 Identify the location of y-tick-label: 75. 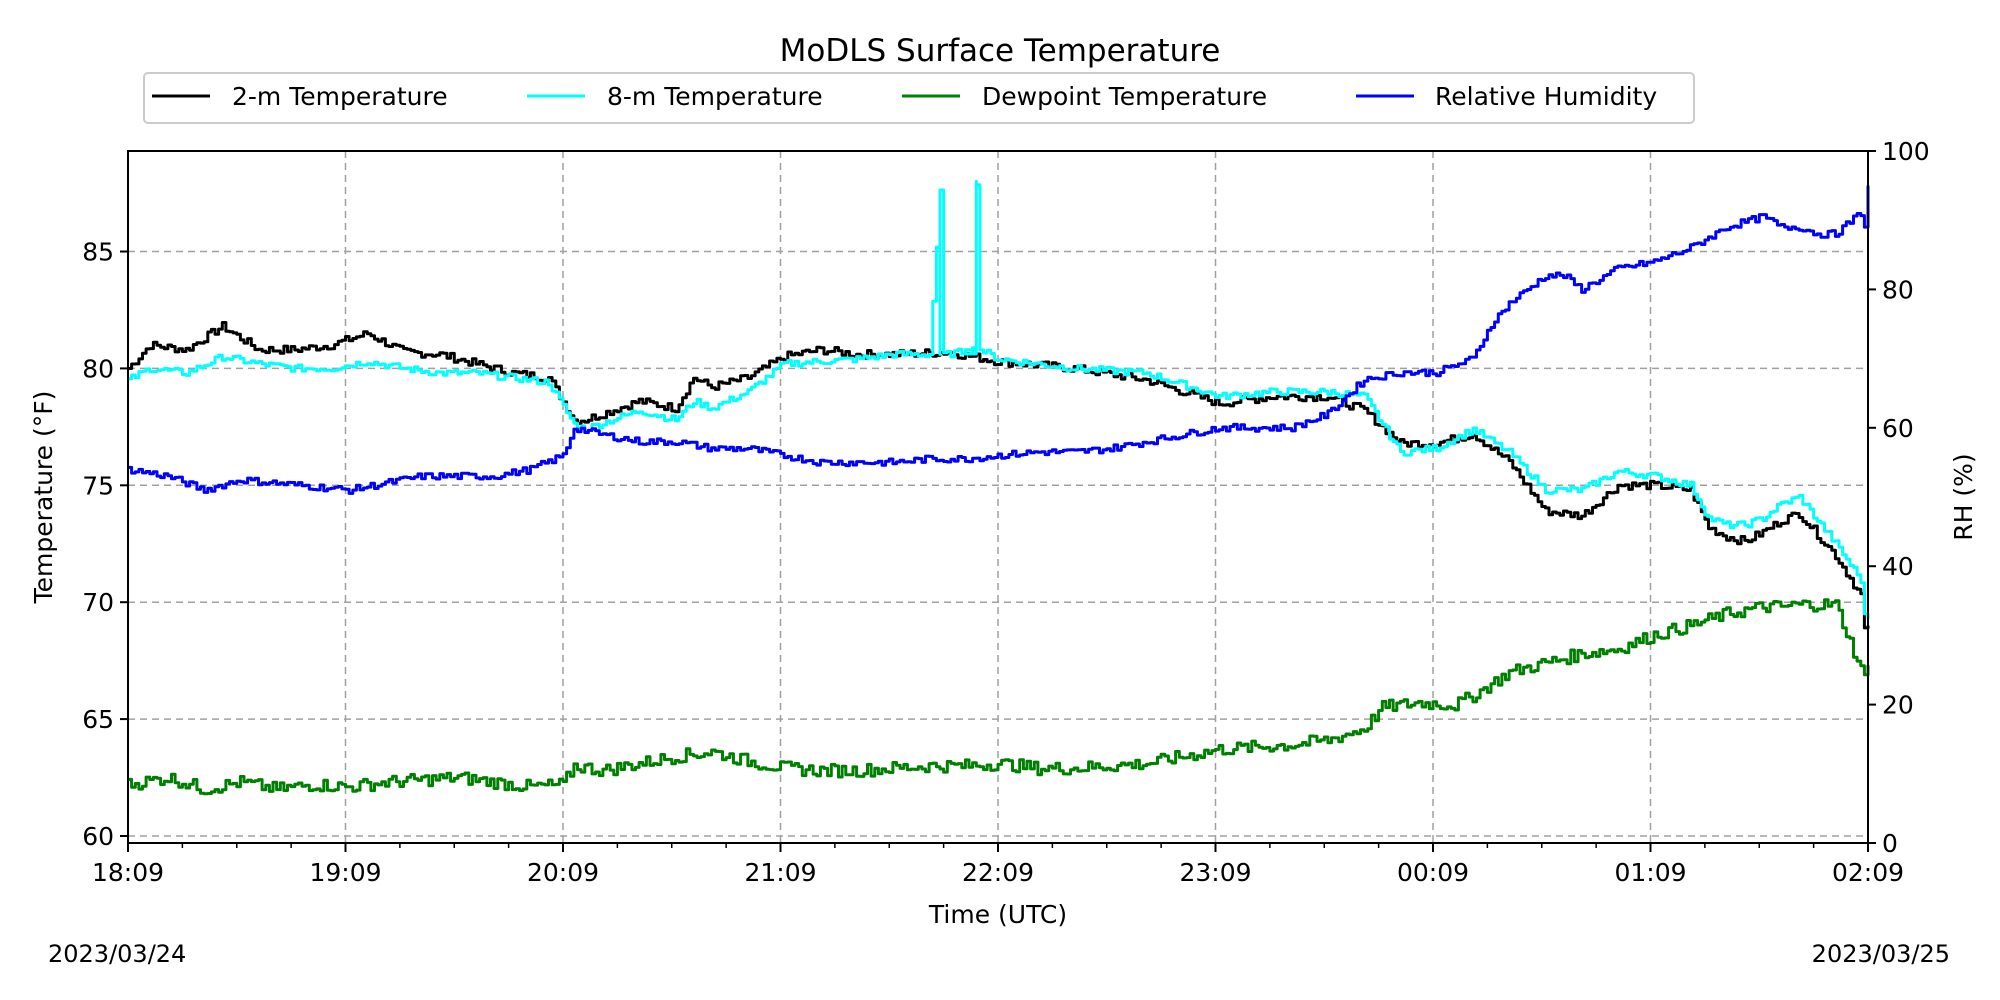
(98, 485).